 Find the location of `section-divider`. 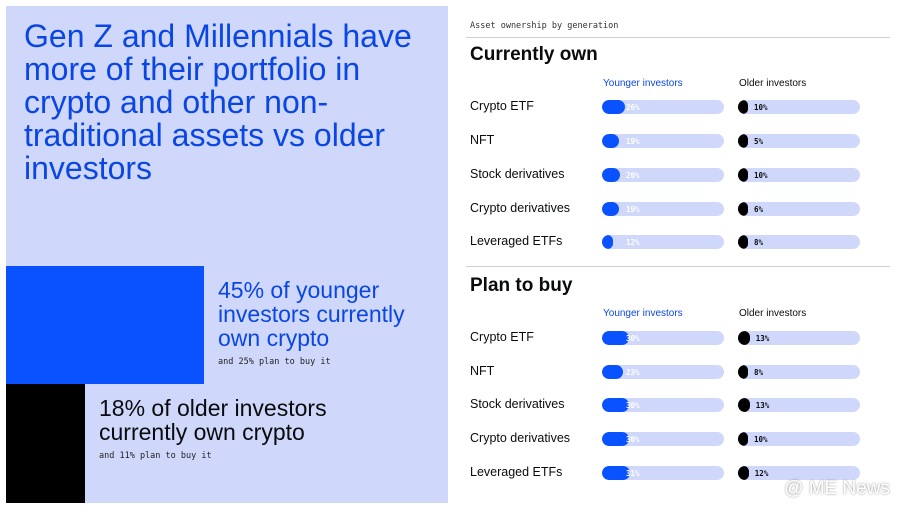

section-divider is located at coordinates (678, 266).